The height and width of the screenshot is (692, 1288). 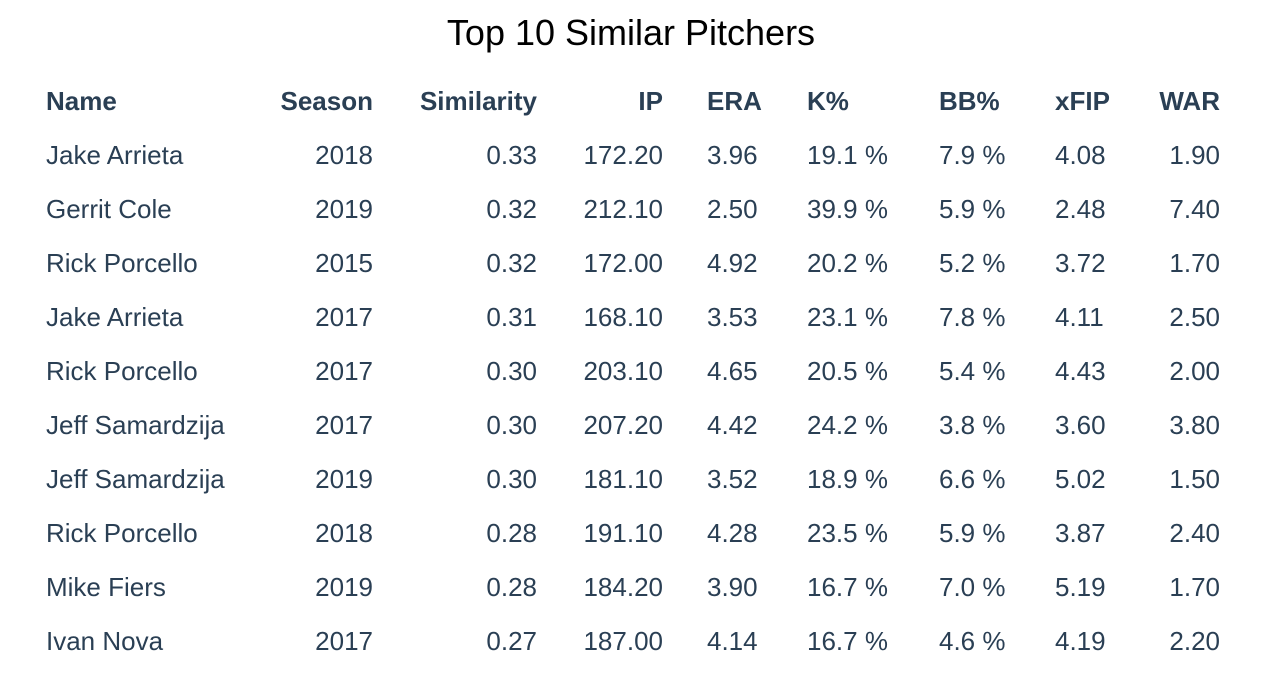 What do you see at coordinates (847, 532) in the screenshot?
I see `cell-k-pct: 23.5 %` at bounding box center [847, 532].